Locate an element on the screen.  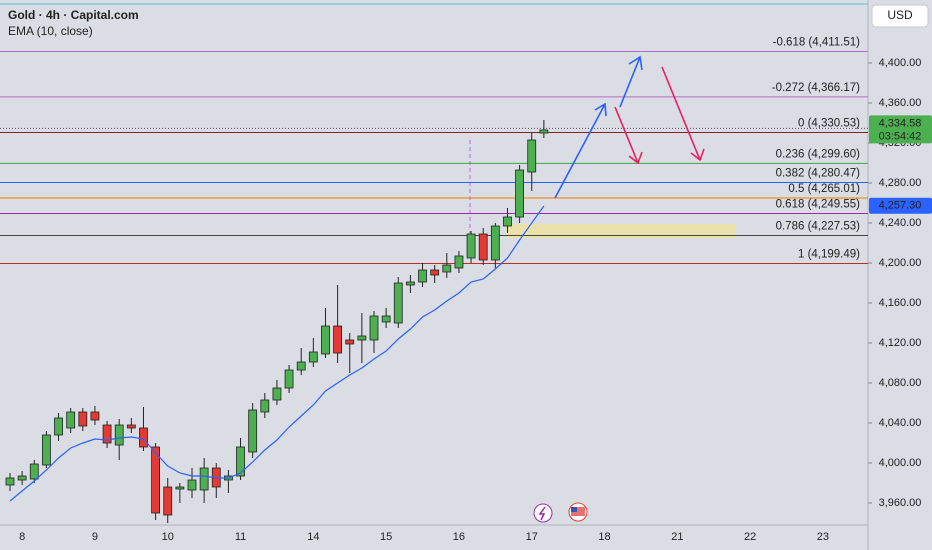
y-tick-label: 4,120.00 is located at coordinates (900, 343).